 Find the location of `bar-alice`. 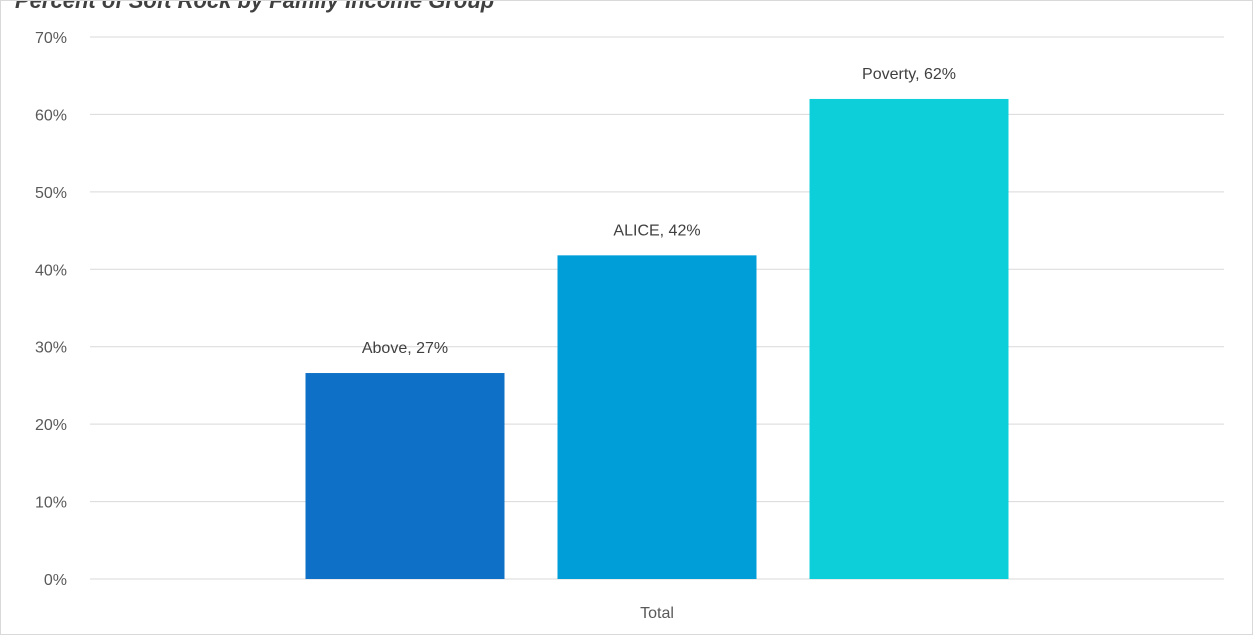

bar-alice is located at coordinates (657, 417).